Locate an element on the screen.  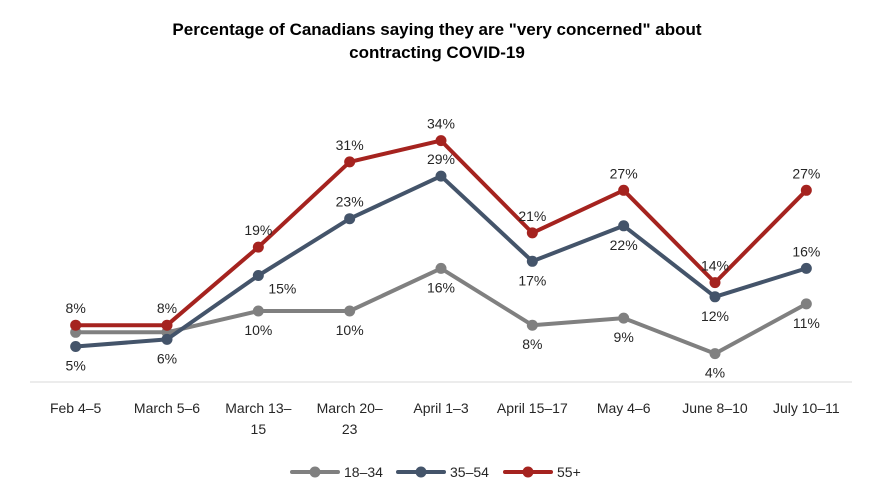
x-tick-label: 15 is located at coordinates (259, 429).